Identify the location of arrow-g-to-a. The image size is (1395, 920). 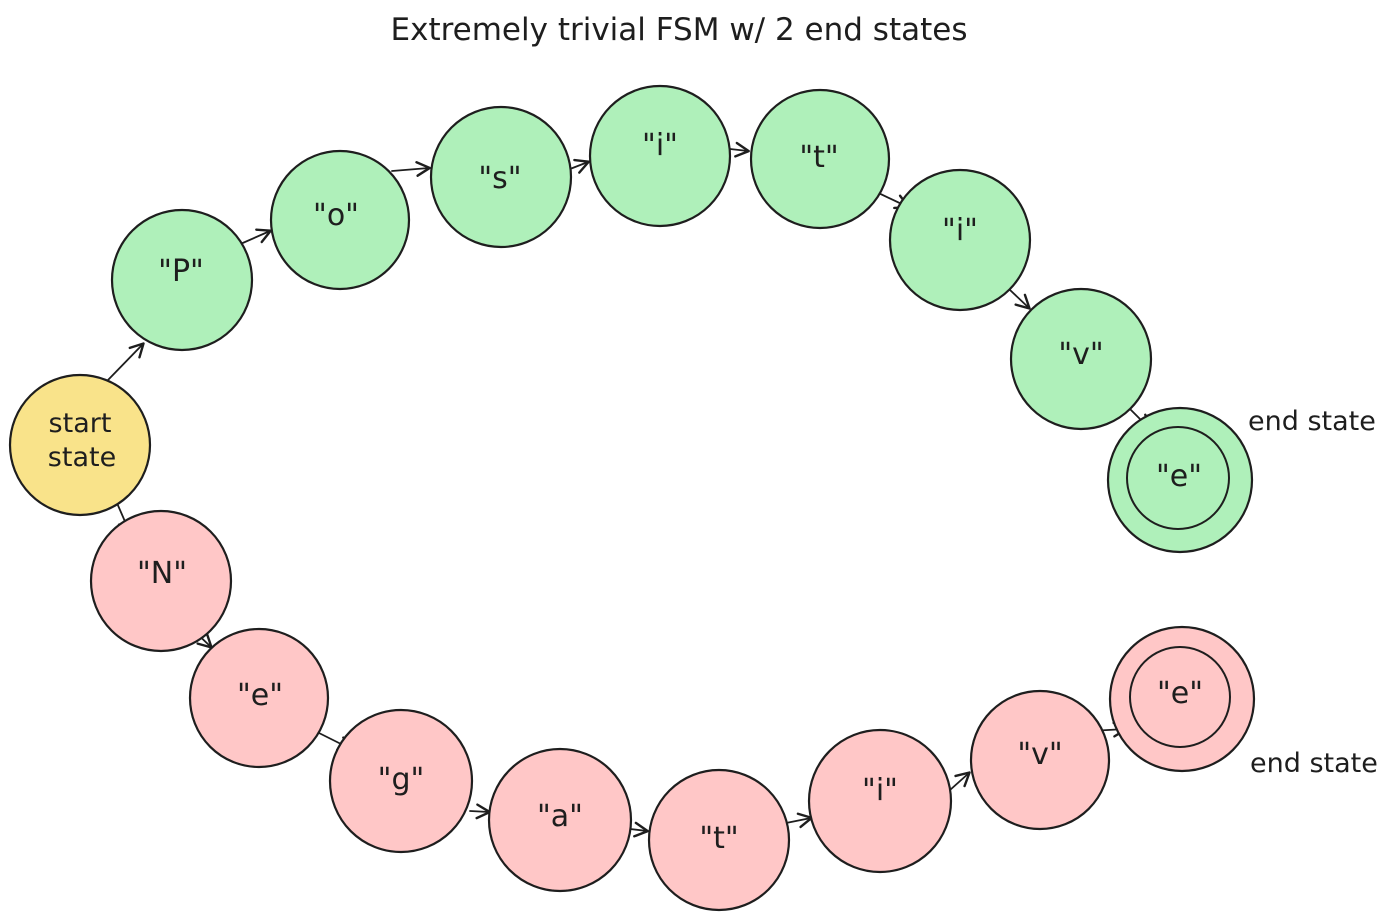
(480, 811).